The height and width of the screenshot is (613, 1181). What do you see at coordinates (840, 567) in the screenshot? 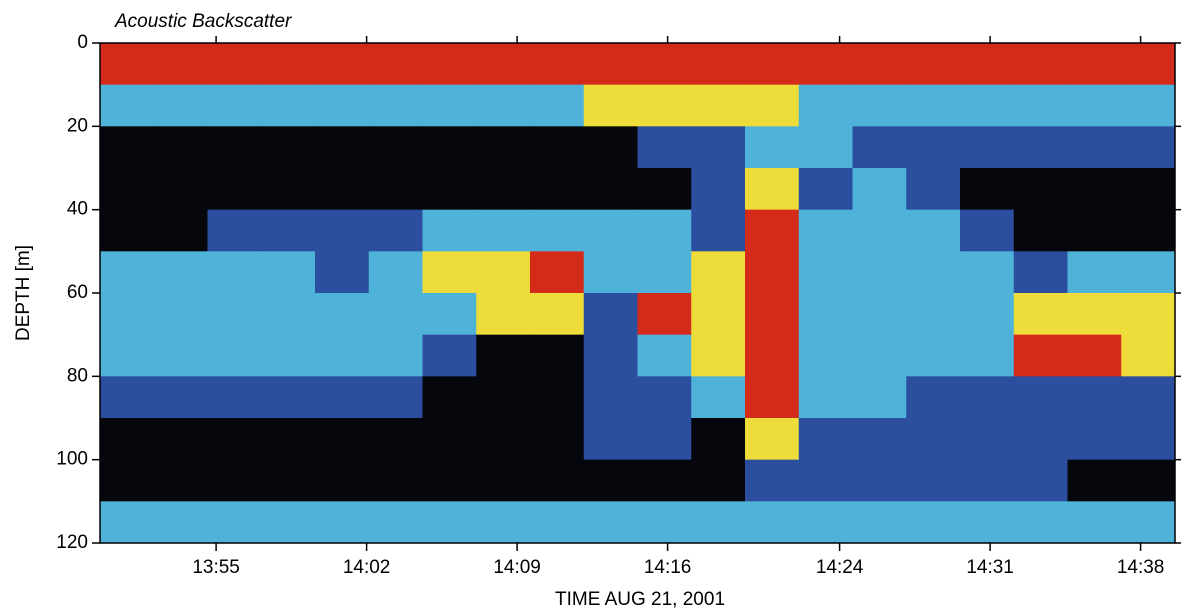
I see `x-tick-label: 14:24` at bounding box center [840, 567].